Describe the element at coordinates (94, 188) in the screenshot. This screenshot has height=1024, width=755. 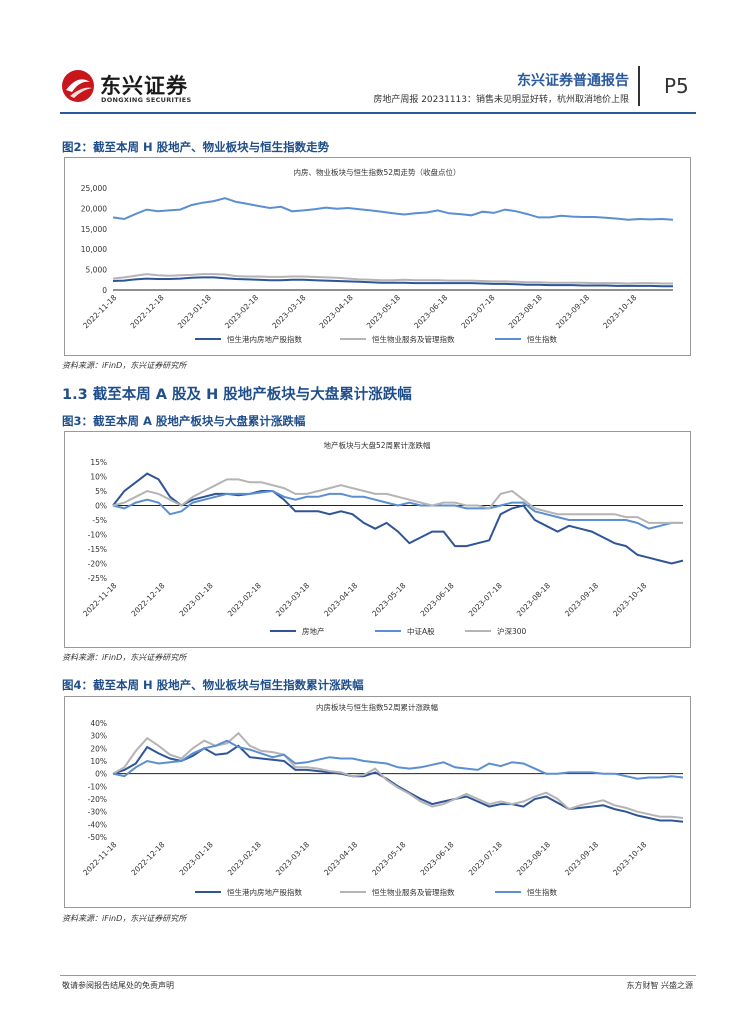
I see `y-tick-label: 25,000` at that location.